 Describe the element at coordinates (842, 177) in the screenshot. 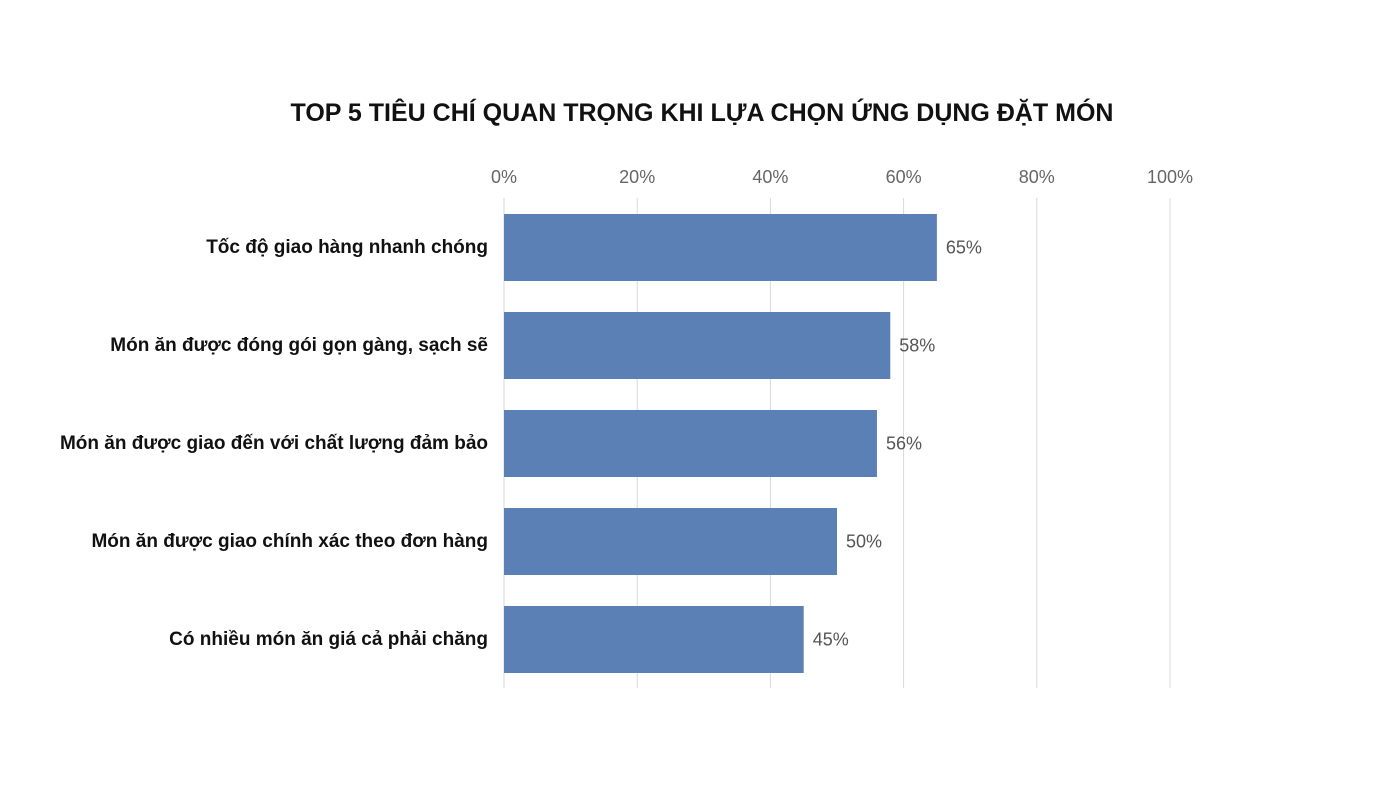

I see `x-axis-ticks: 0% 20% 40% 60% 80% 100%` at that location.